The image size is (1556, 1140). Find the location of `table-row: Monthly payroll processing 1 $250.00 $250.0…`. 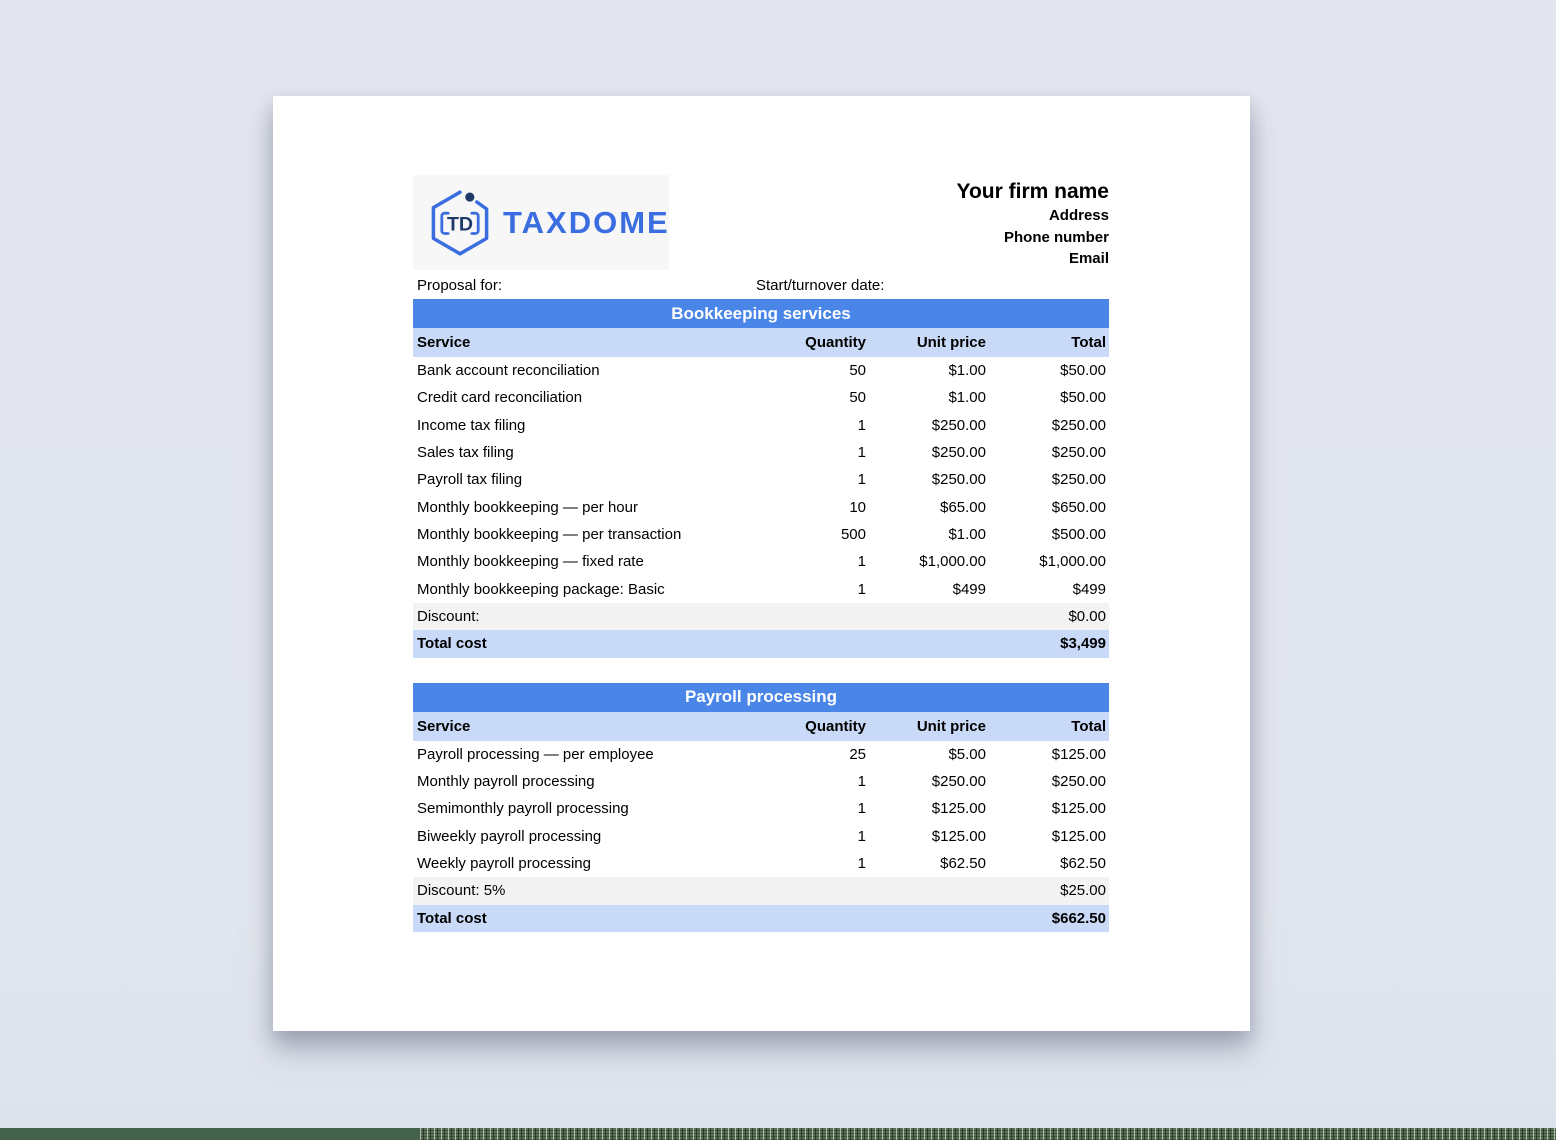

table-row: Monthly payroll processing 1 $250.00 $250.0… is located at coordinates (761, 781).